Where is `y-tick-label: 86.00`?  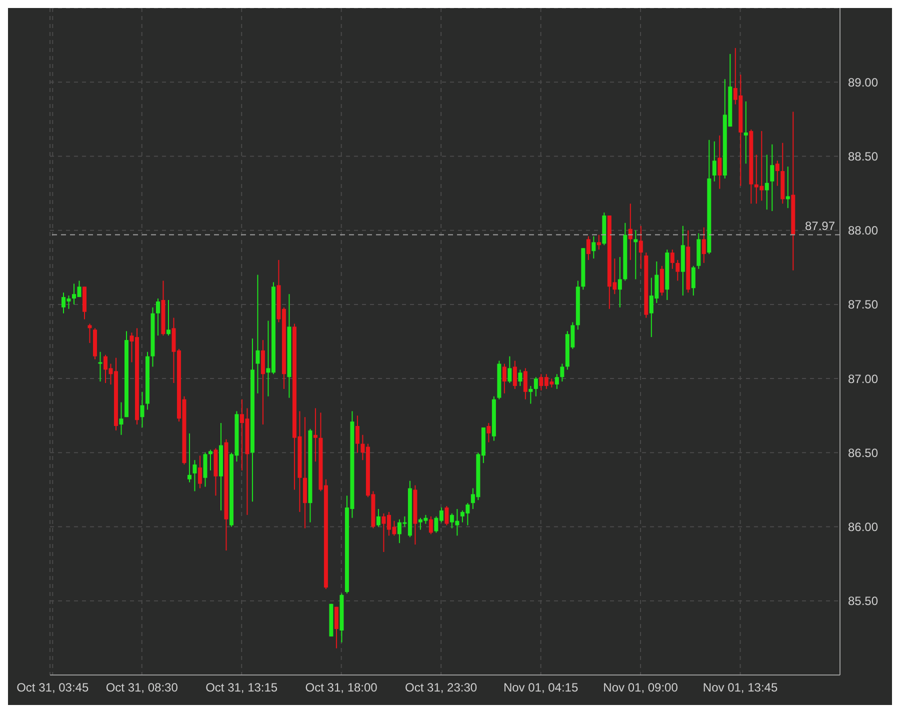
y-tick-label: 86.00 is located at coordinates (863, 527).